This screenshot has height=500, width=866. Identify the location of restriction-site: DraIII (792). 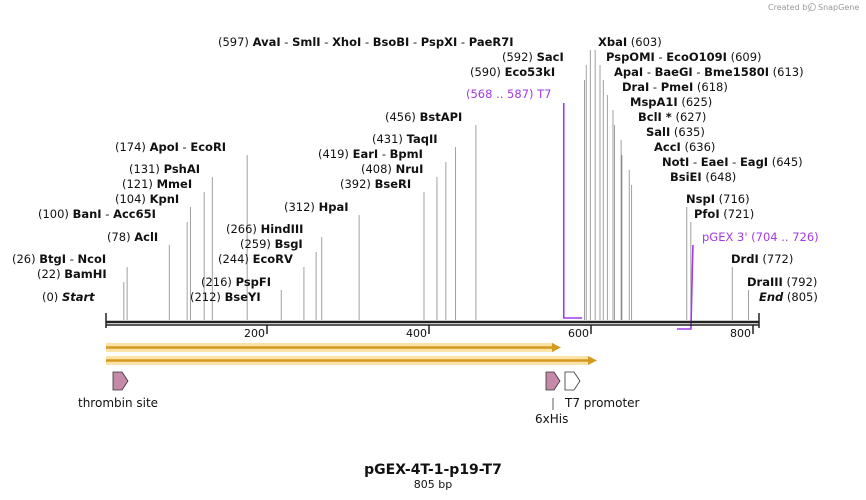
(782, 282).